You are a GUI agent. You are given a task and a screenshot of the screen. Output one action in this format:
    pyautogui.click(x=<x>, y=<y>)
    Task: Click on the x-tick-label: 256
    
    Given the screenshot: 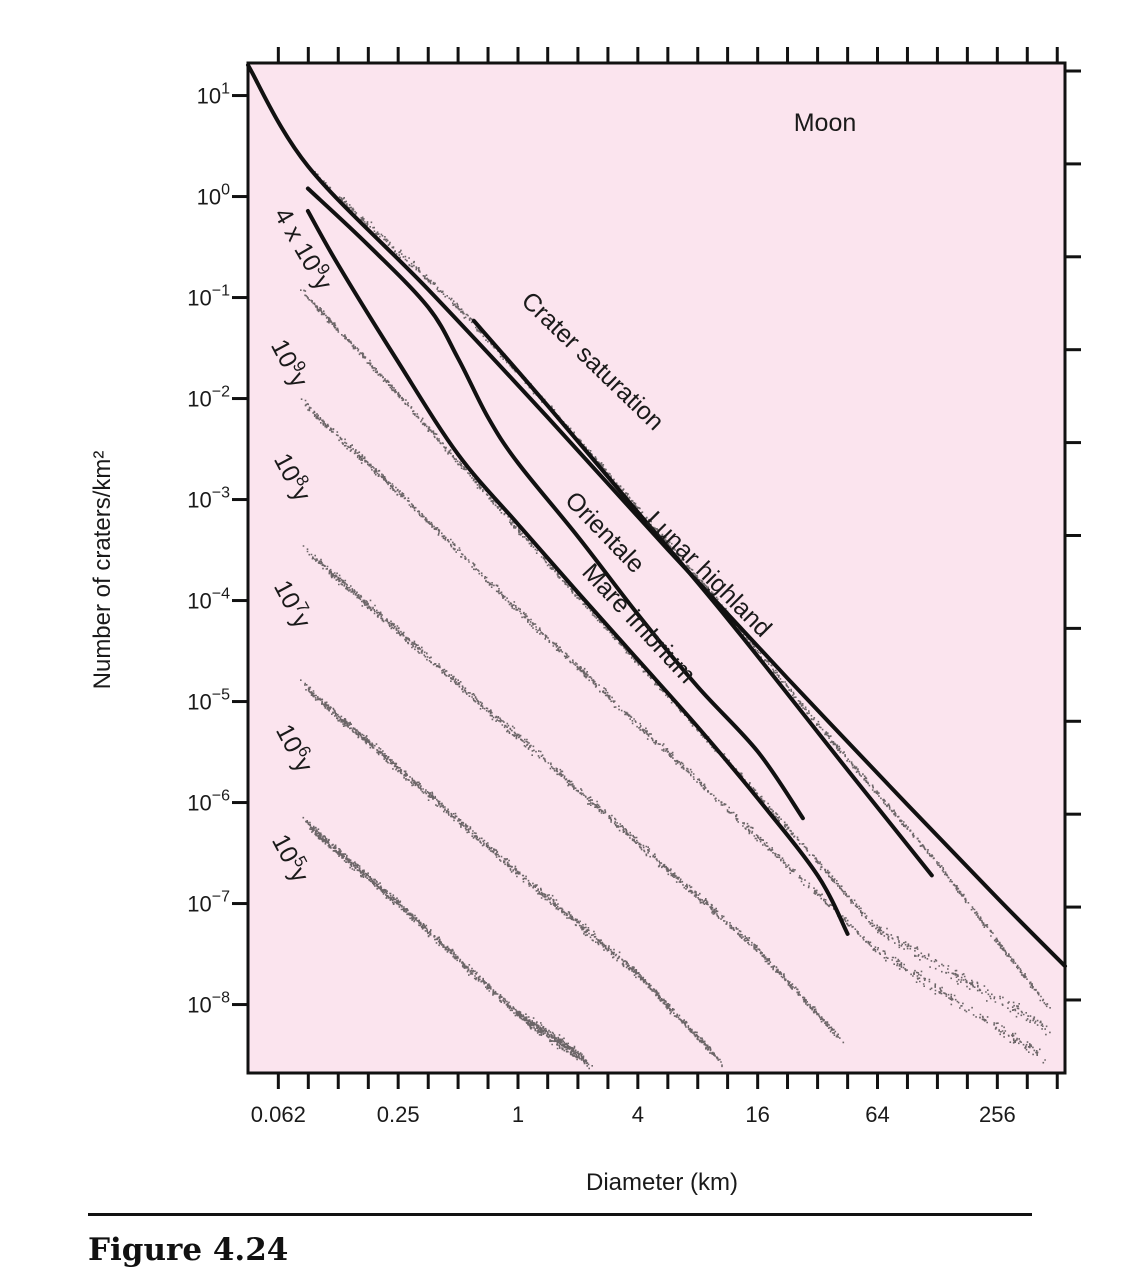 What is the action you would take?
    pyautogui.click(x=997, y=1114)
    